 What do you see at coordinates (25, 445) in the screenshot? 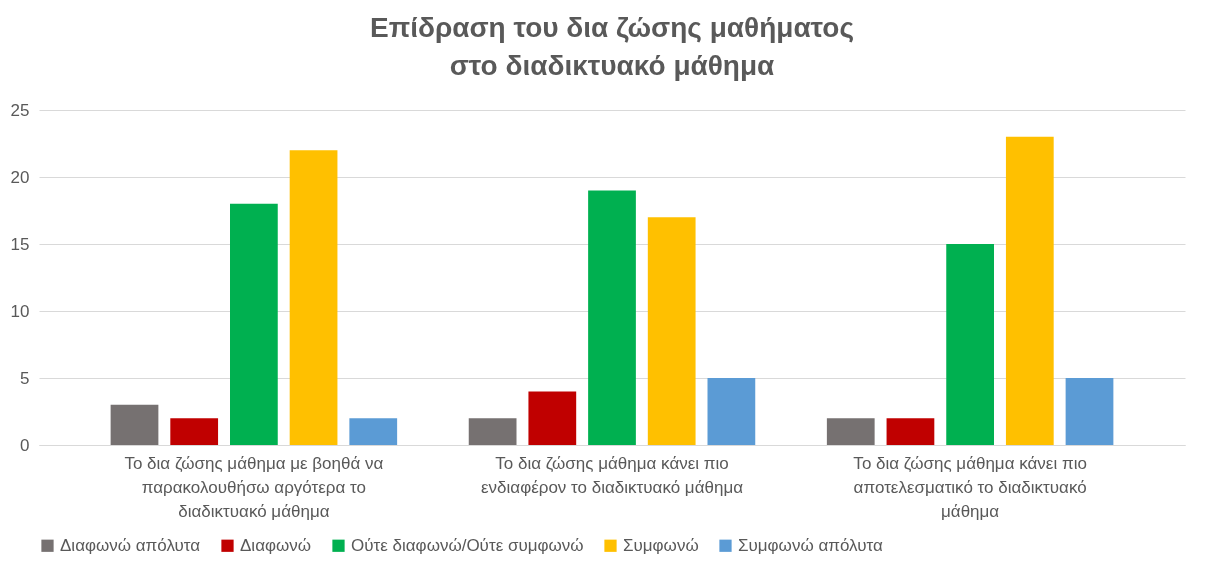
I see `y-tick-label: 0` at bounding box center [25, 445].